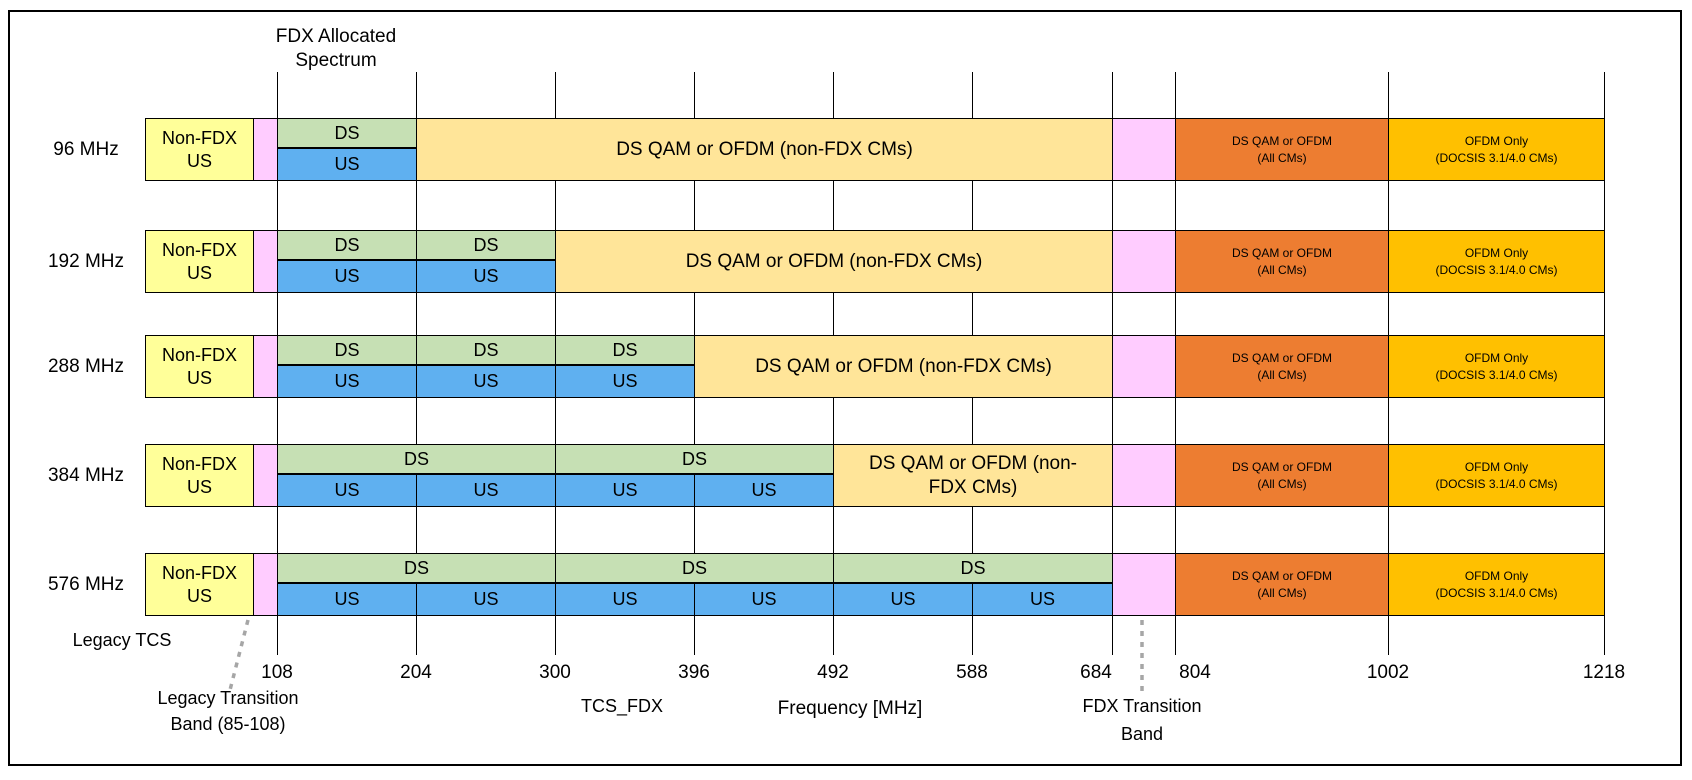 This screenshot has height=780, width=1692. Describe the element at coordinates (86, 149) in the screenshot. I see `row-label-96-mhz: 96 MHz` at that location.